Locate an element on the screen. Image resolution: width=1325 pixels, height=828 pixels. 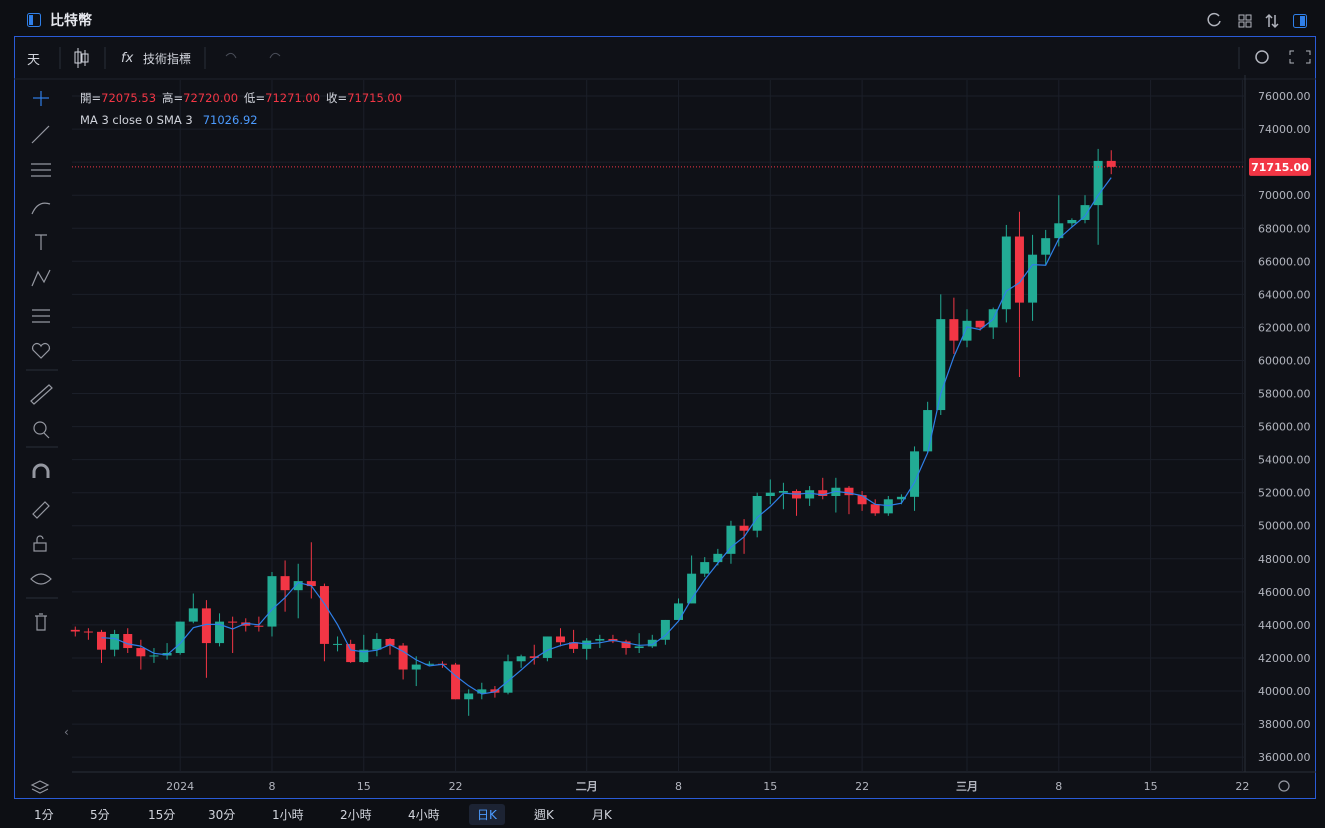
ma-value: 71026.92 is located at coordinates (230, 120).